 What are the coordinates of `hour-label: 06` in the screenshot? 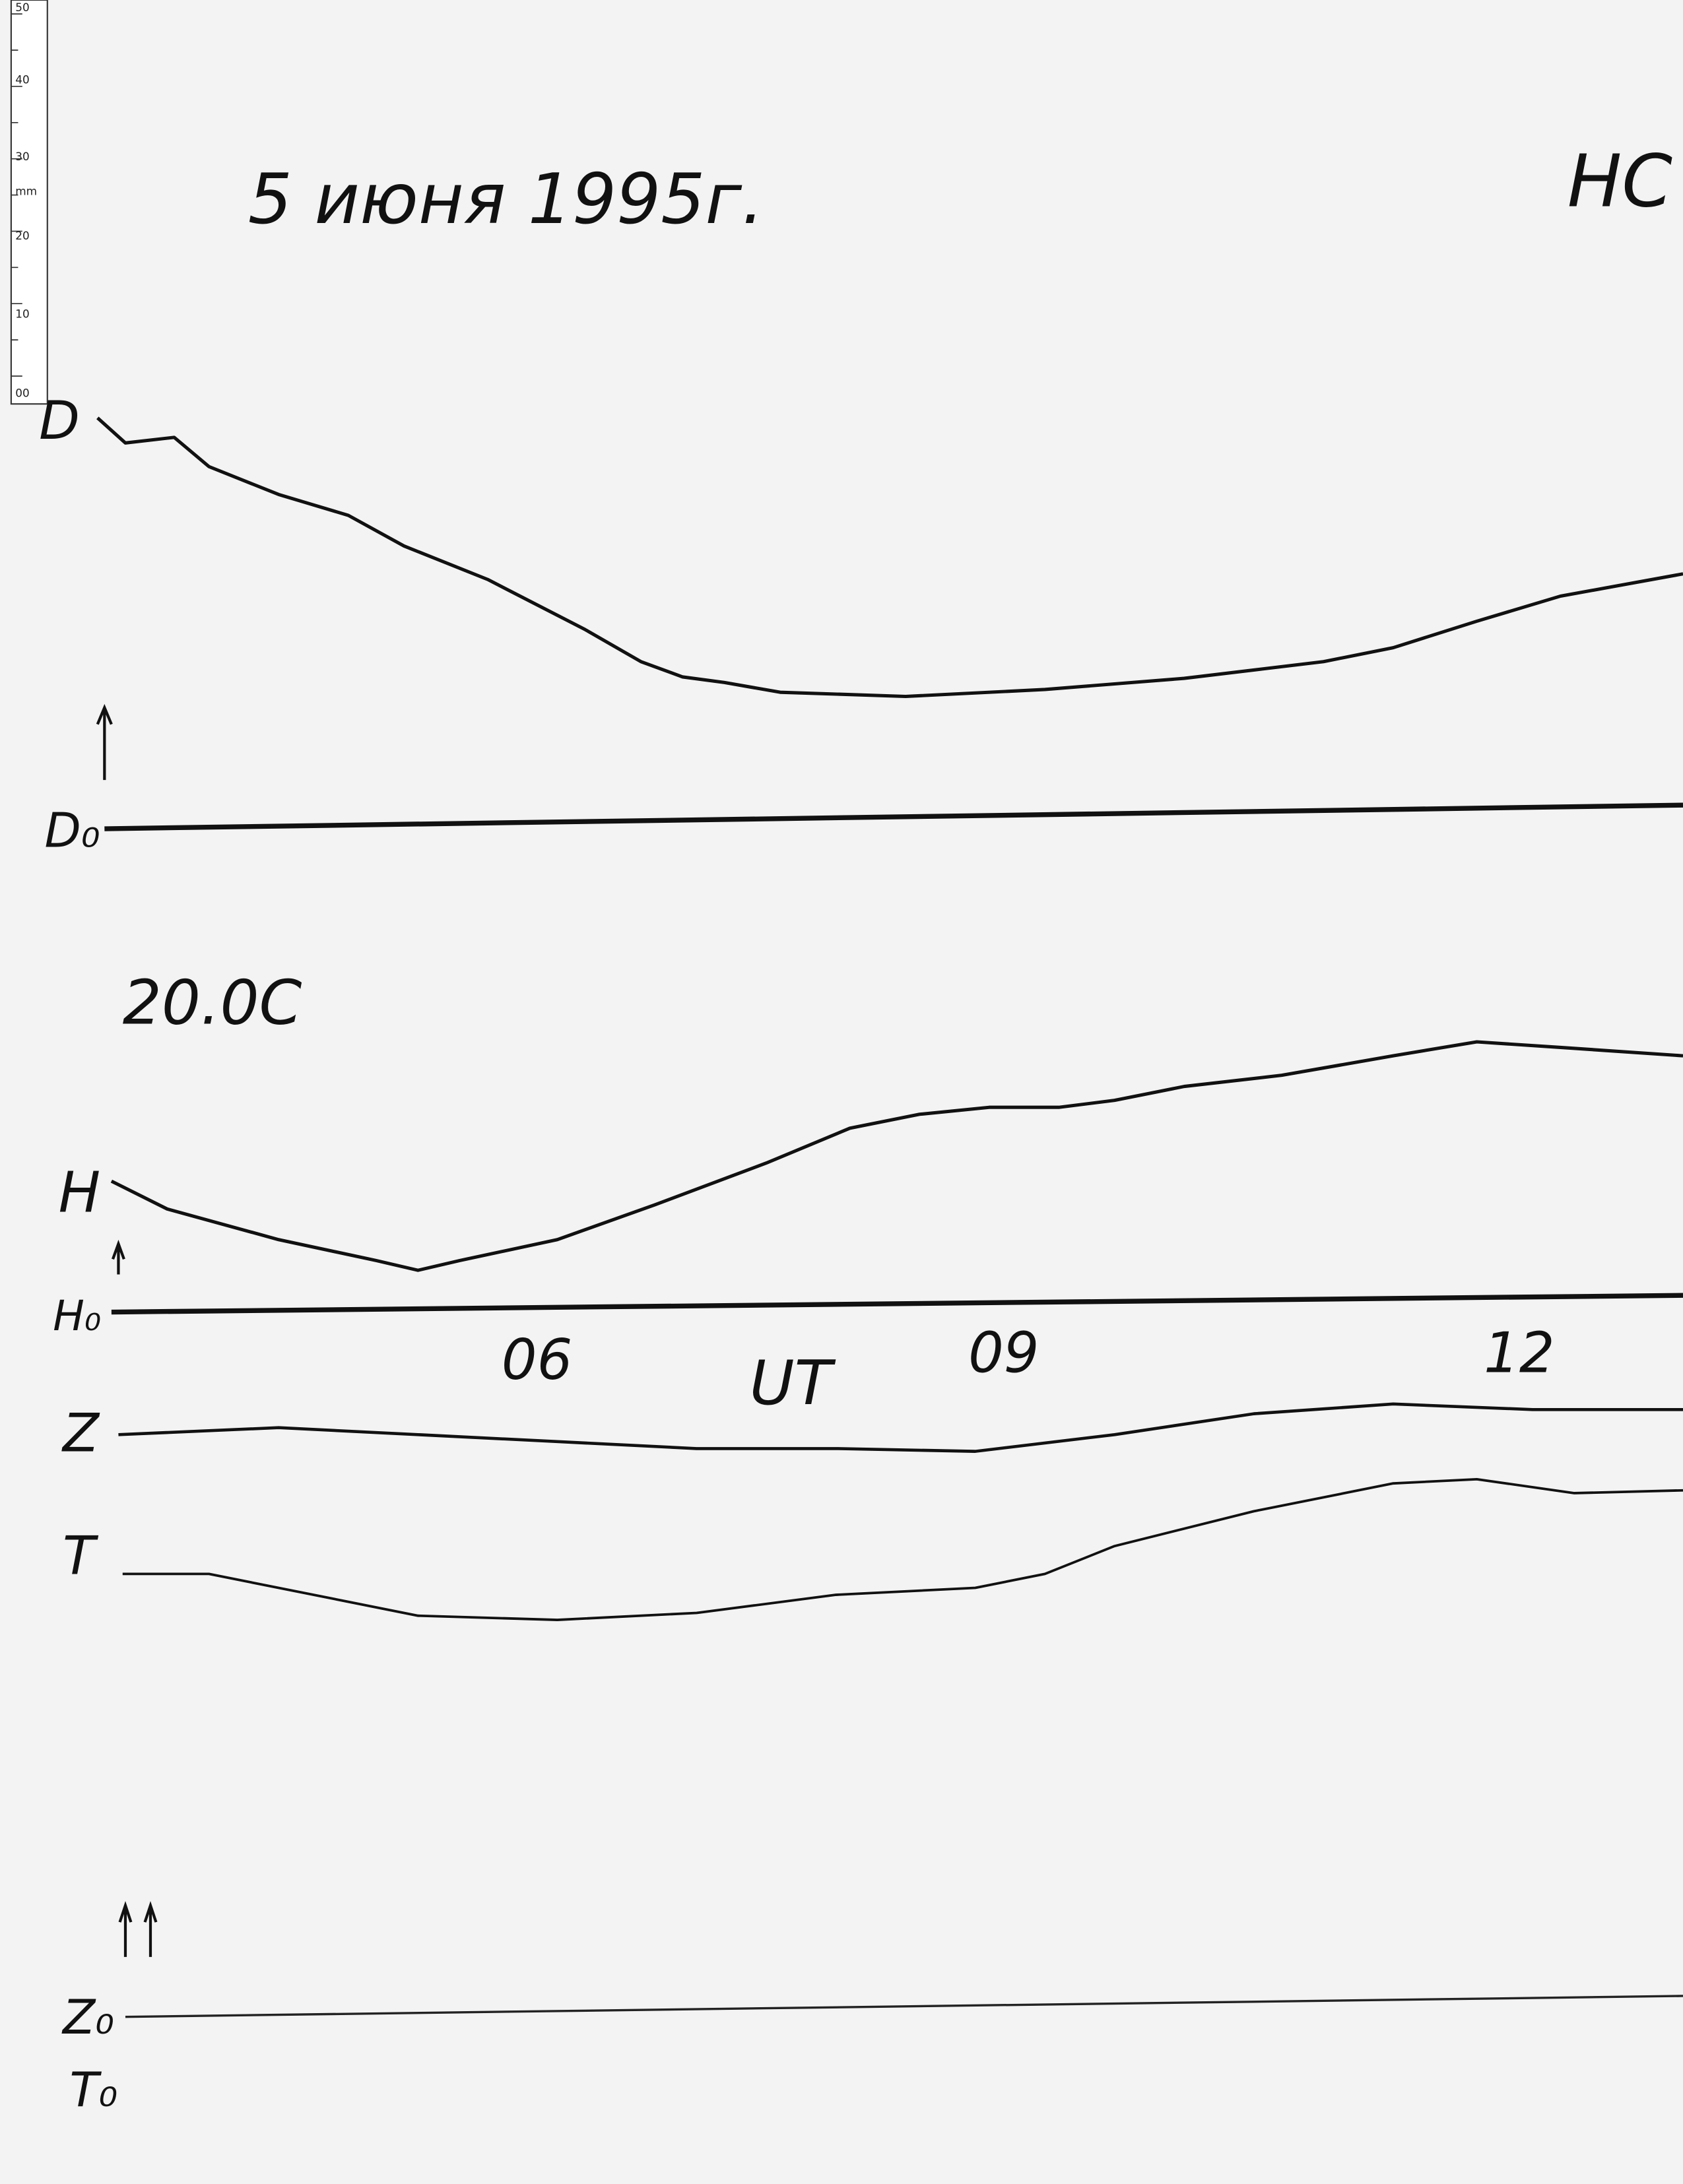 It's located at (537, 1360).